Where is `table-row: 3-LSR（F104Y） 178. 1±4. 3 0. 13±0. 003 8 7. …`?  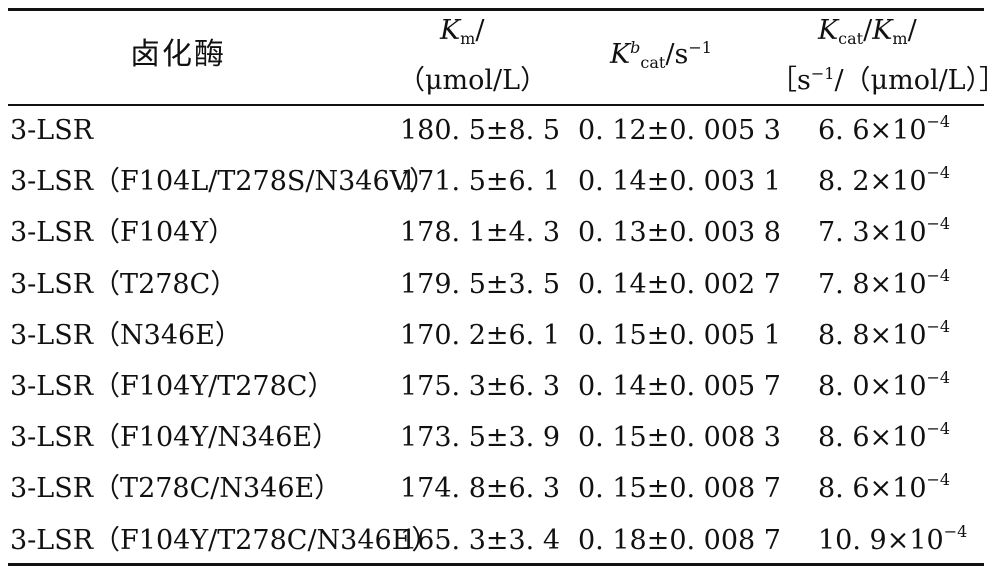
table-row: 3-LSR（F104Y） 178. 1±4. 3 0. 13±0. 003 8 7. … is located at coordinates (496, 233).